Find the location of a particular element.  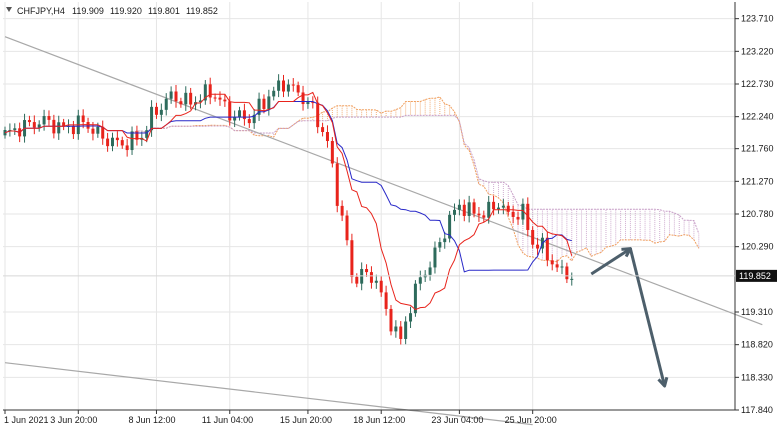

y-tick-label: 122.730 is located at coordinates (757, 84).